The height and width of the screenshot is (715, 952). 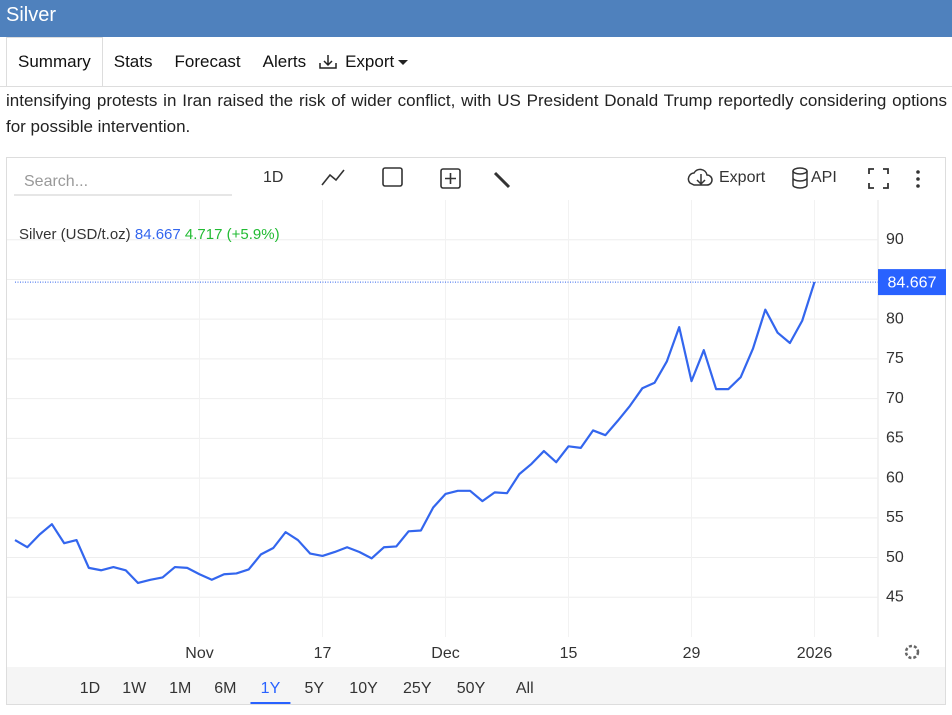 I want to click on legend-price: 84.667, so click(x=158, y=234).